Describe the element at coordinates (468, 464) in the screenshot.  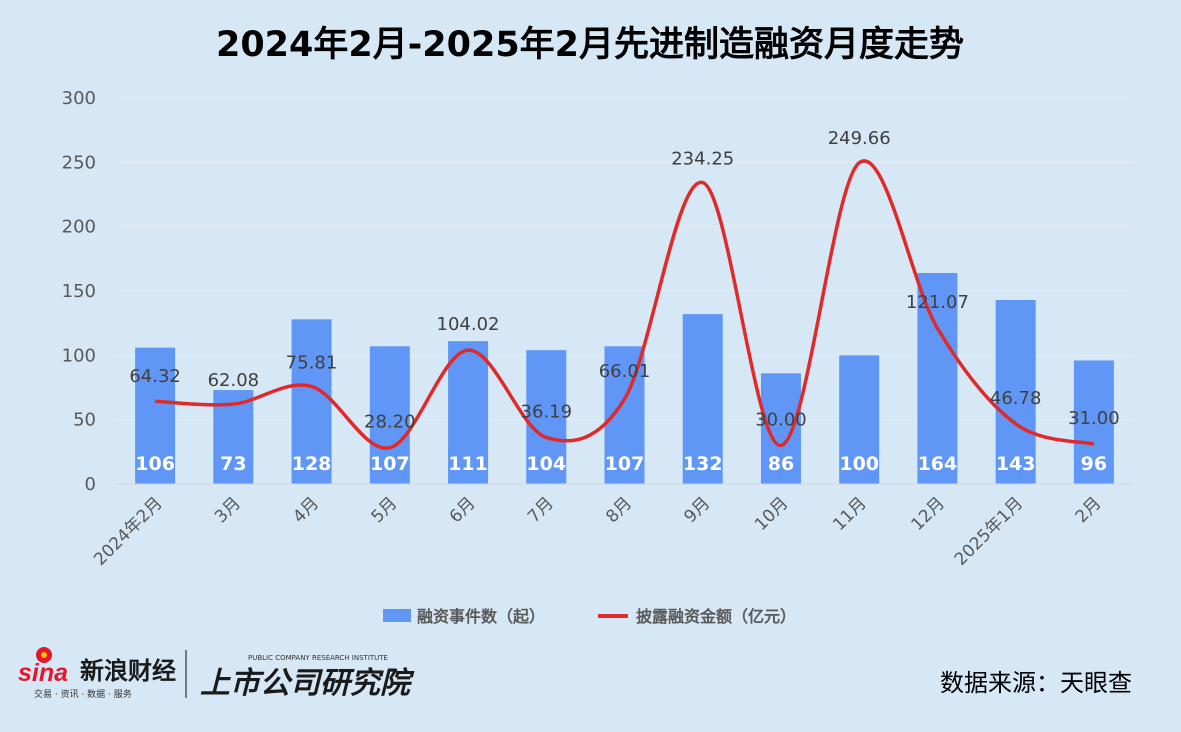
I see `bar-value-label: 111` at that location.